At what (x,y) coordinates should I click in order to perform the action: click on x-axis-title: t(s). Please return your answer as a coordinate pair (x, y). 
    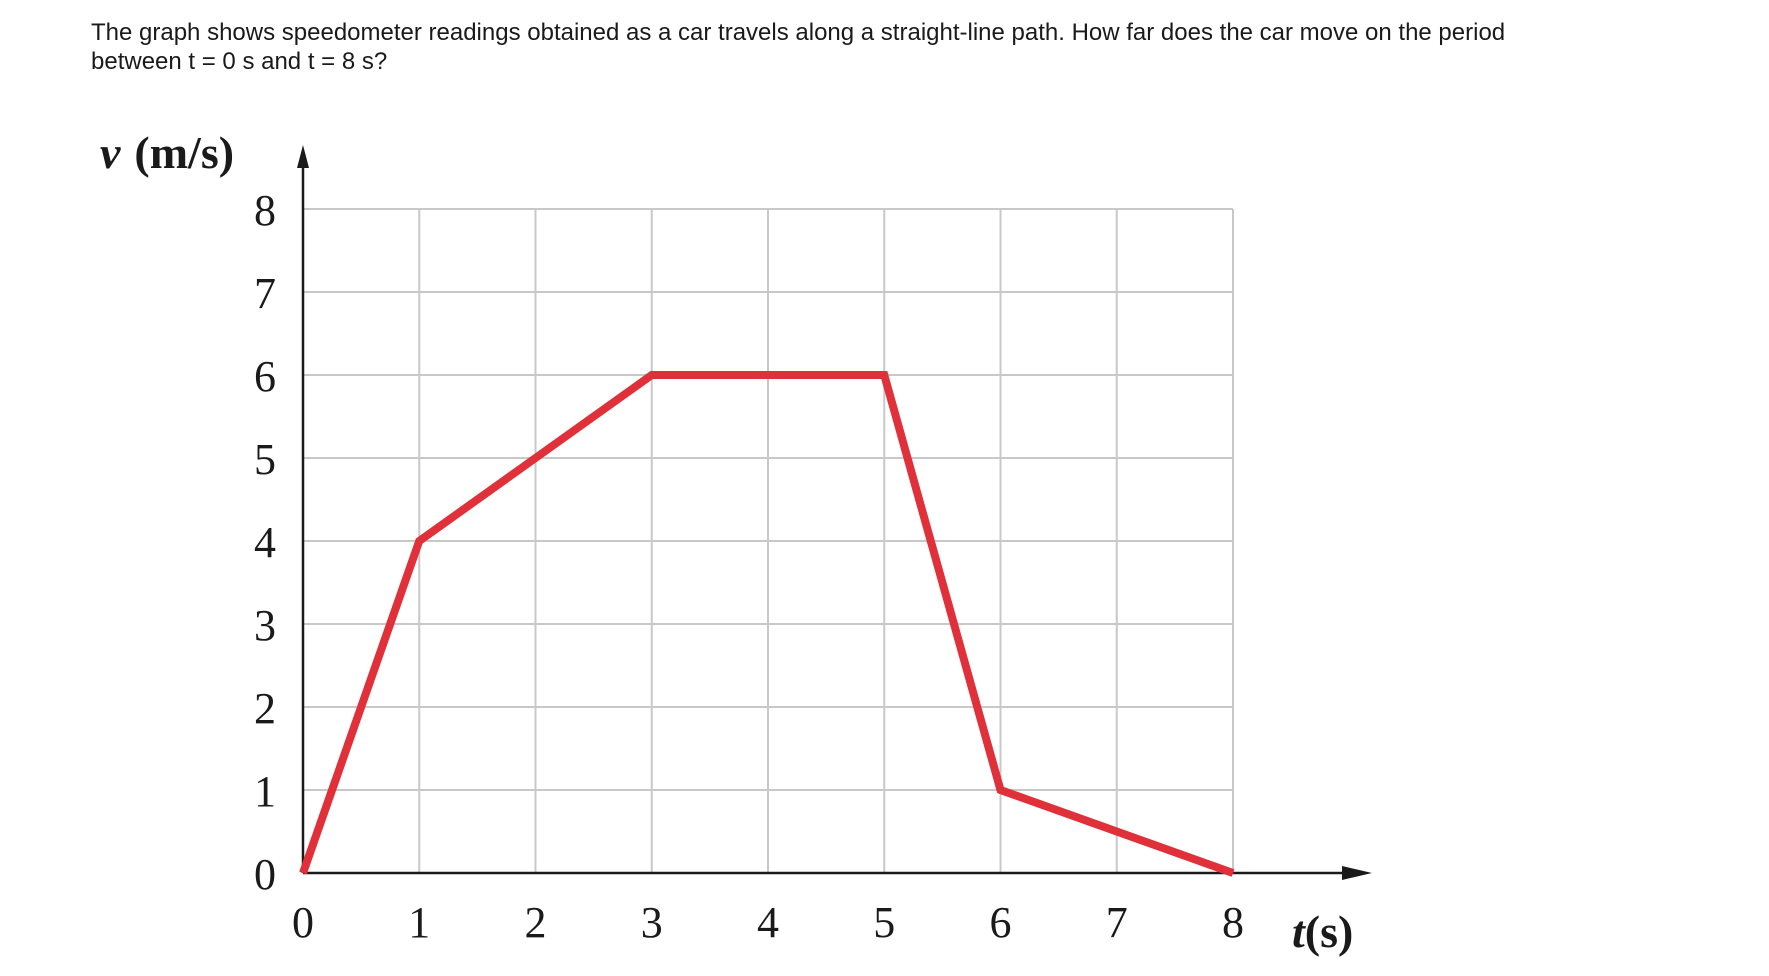
    Looking at the image, I should click on (1322, 931).